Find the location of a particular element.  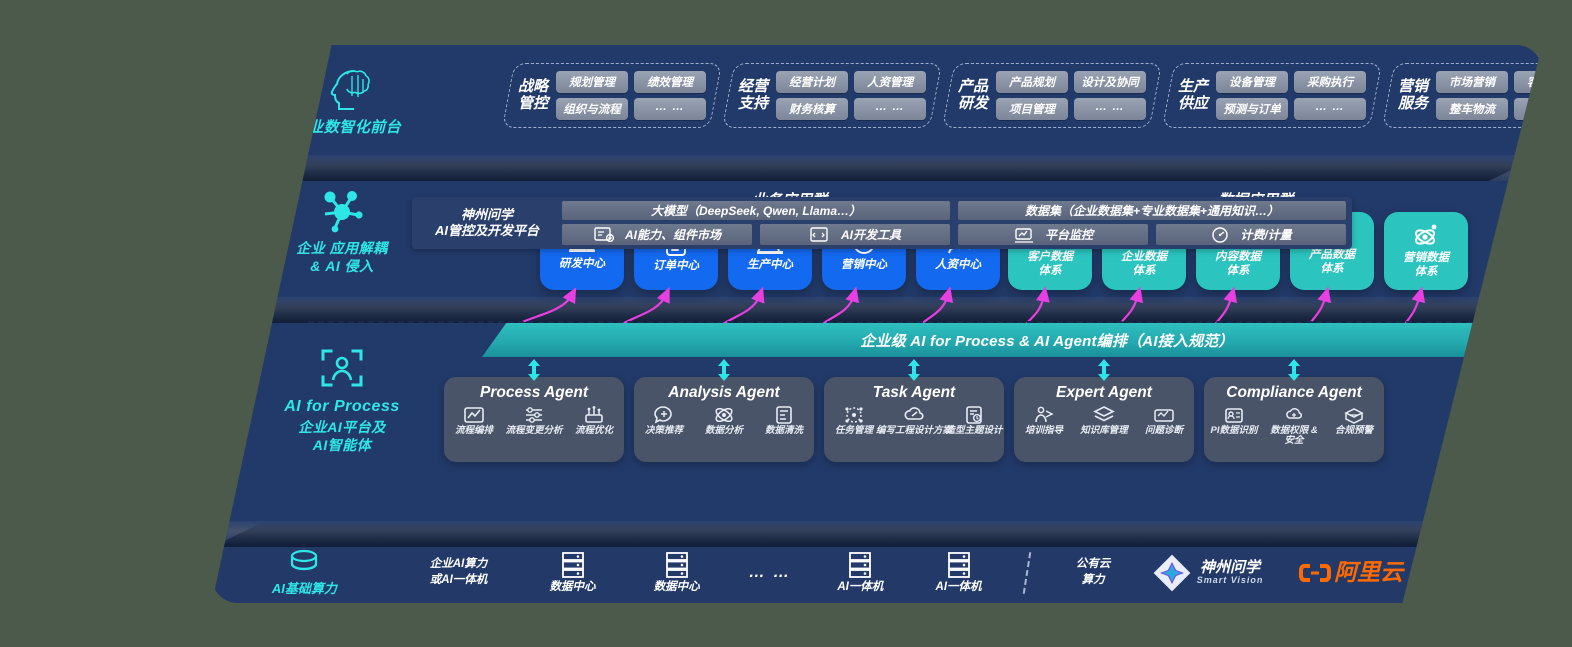

group-title-line2: 服务 is located at coordinates (1413, 104).